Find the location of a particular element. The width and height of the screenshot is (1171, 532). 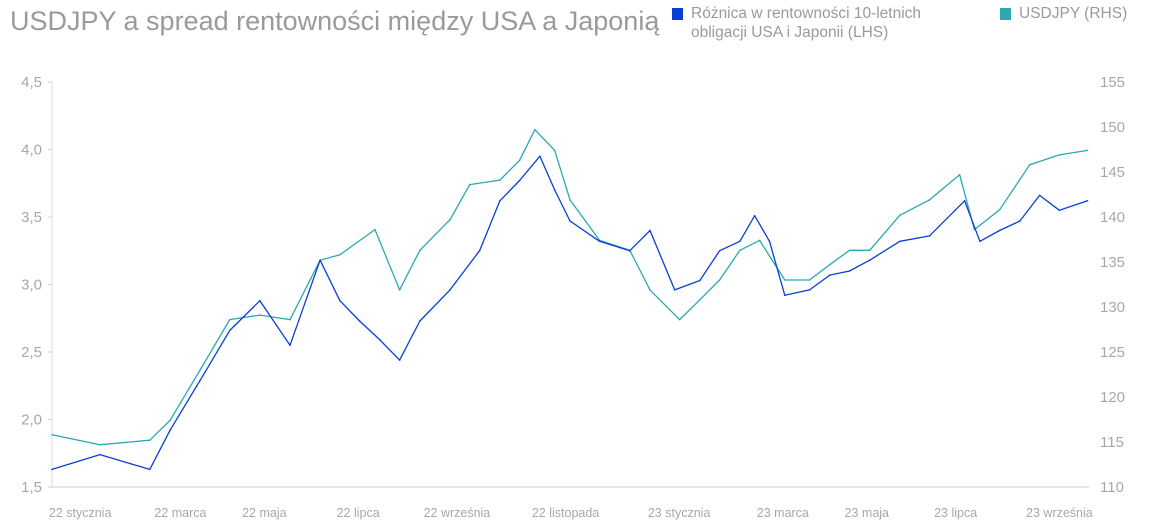

y-right-tick-label: 145 is located at coordinates (1112, 172).